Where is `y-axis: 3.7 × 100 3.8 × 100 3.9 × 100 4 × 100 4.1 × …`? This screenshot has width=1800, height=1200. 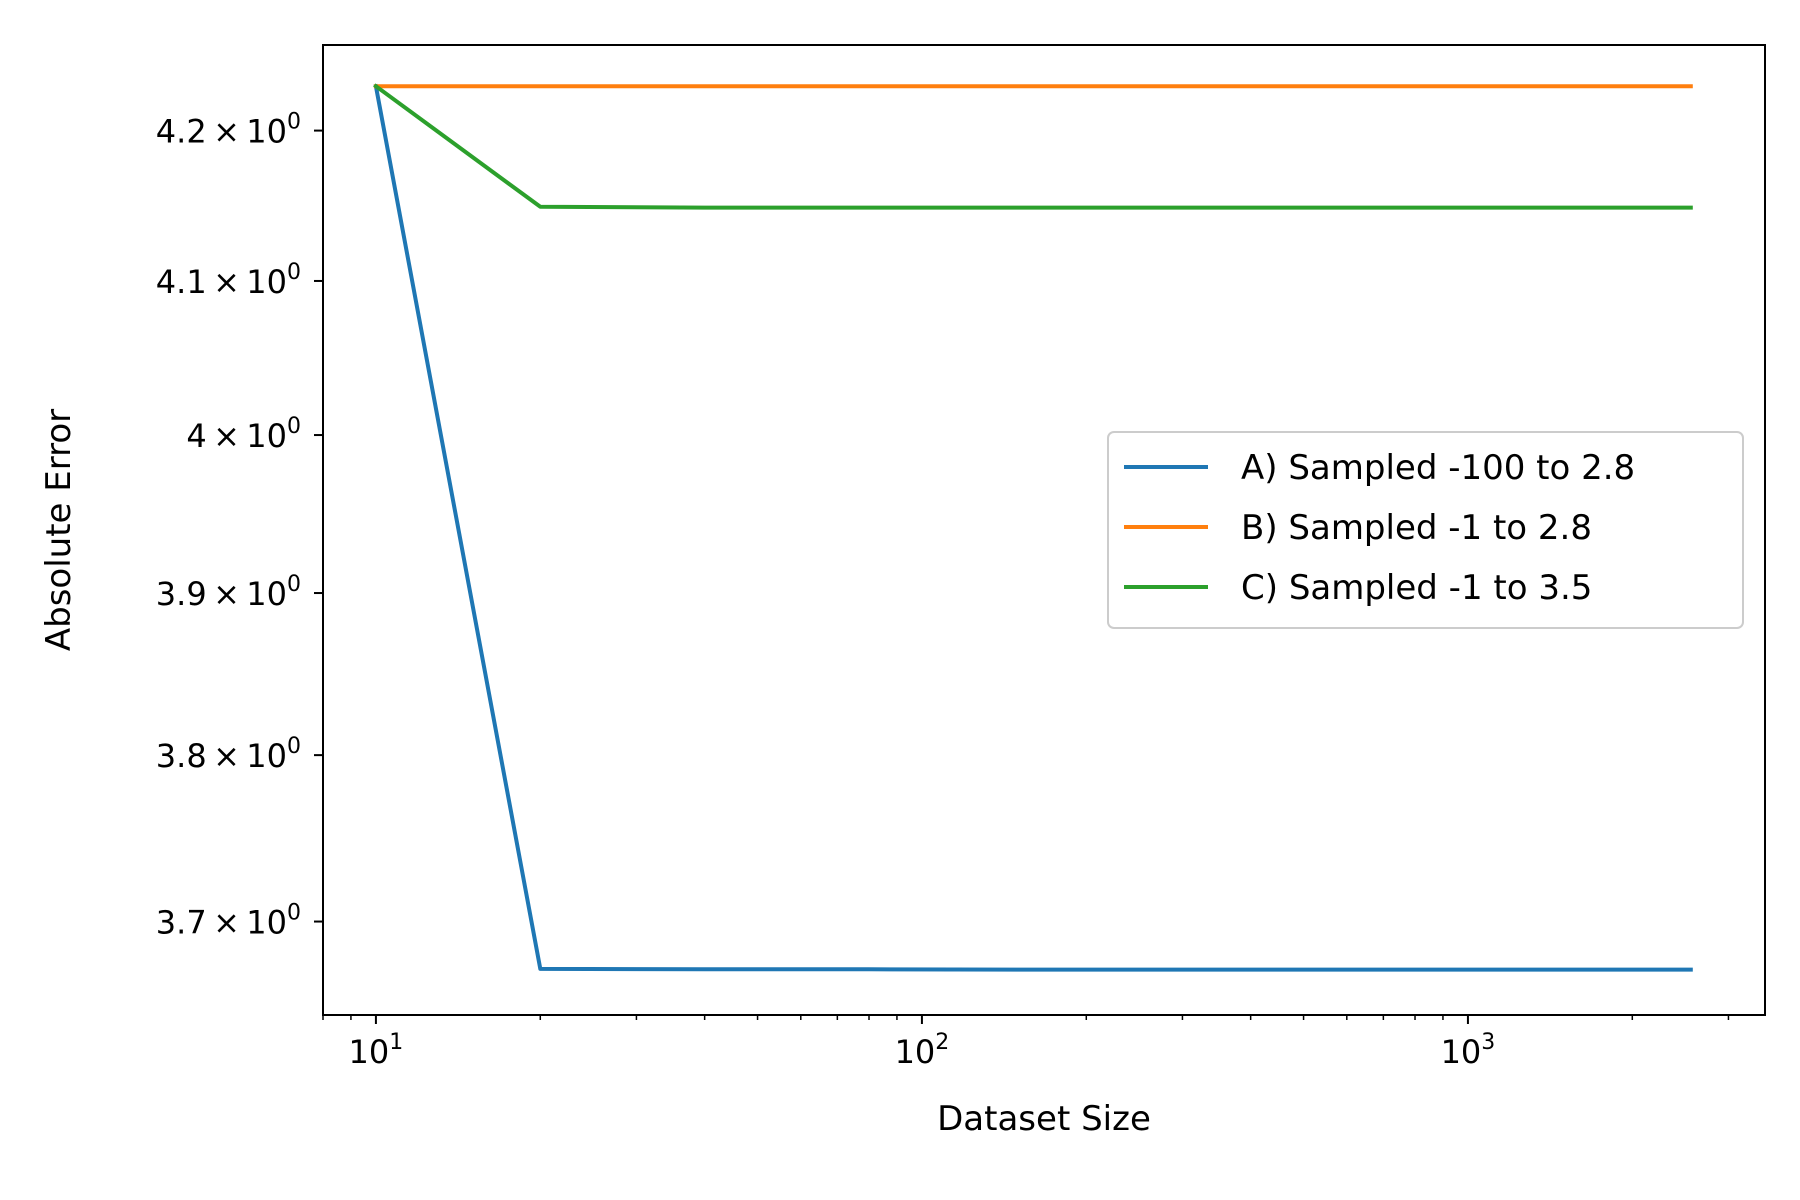 y-axis: 3.7 × 100 3.8 × 100 3.9 × 100 4 × 100 4.1 × … is located at coordinates (239, 526).